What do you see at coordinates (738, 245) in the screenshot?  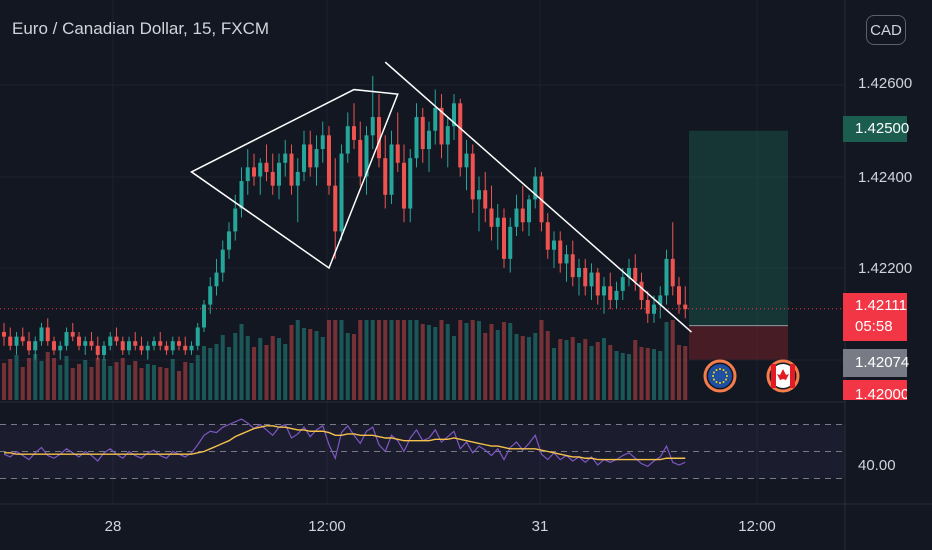 I see `long-position-tool` at bounding box center [738, 245].